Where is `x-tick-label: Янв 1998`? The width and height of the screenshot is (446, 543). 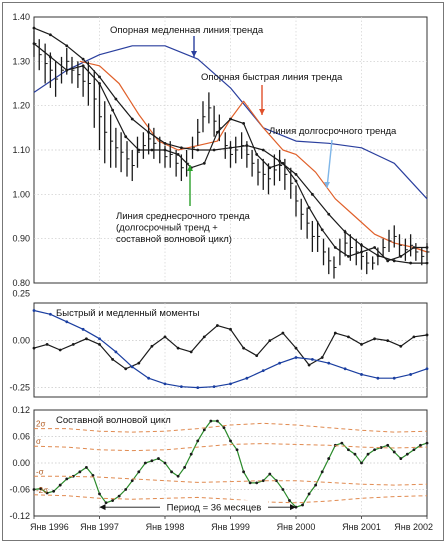 x-tick-label: Янв 1998 is located at coordinates (165, 527).